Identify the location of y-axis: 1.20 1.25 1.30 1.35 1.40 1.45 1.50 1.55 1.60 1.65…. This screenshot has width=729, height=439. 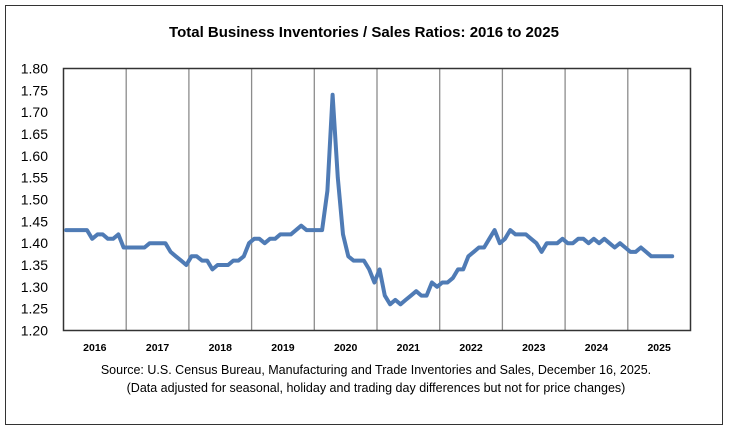
(34, 200).